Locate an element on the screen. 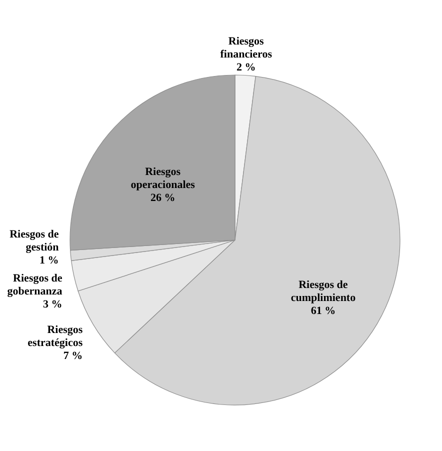 This screenshot has width=442, height=451. data-label: 7 % is located at coordinates (73, 356).